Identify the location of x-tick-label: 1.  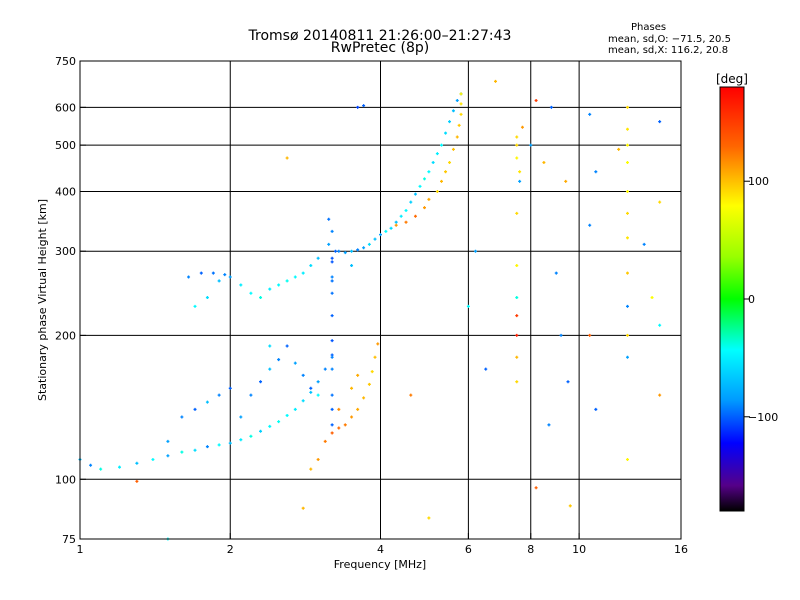
(80, 549).